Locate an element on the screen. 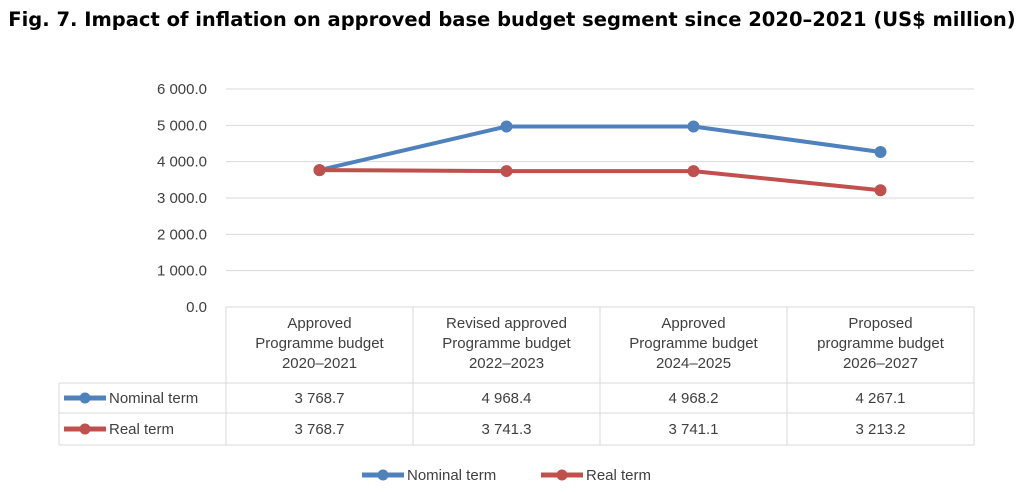 This screenshot has width=1024, height=492. table-row-name: Real term is located at coordinates (141, 429).